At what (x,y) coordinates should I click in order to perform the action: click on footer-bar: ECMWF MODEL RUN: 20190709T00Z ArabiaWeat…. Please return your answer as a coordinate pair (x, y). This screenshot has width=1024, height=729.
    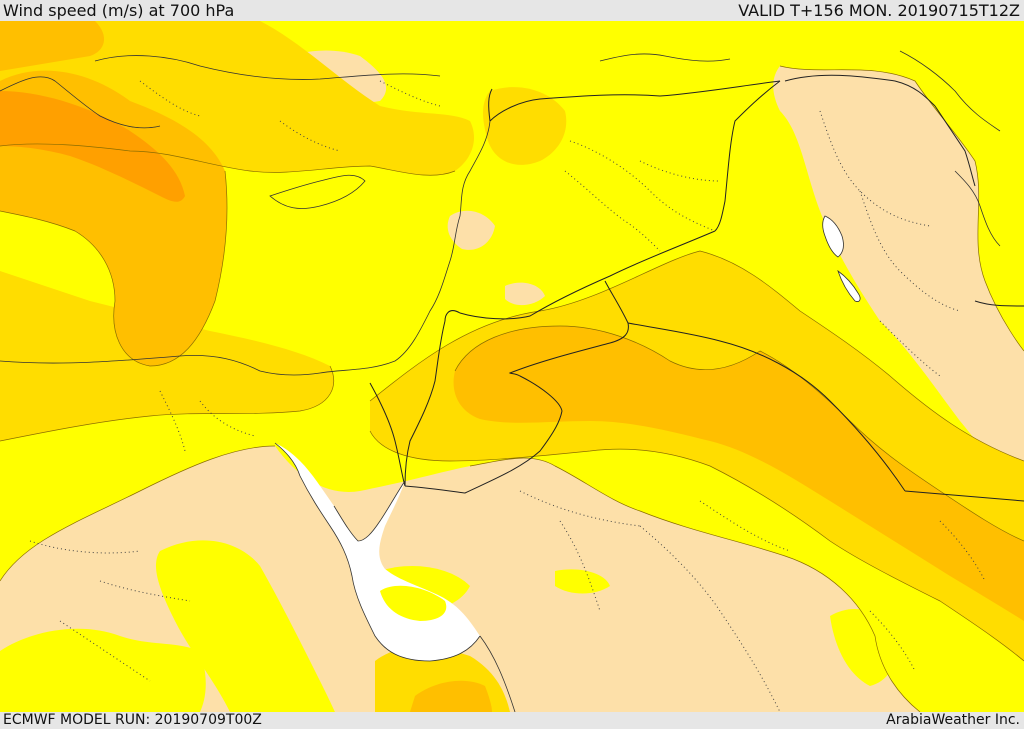
    Looking at the image, I should click on (512, 720).